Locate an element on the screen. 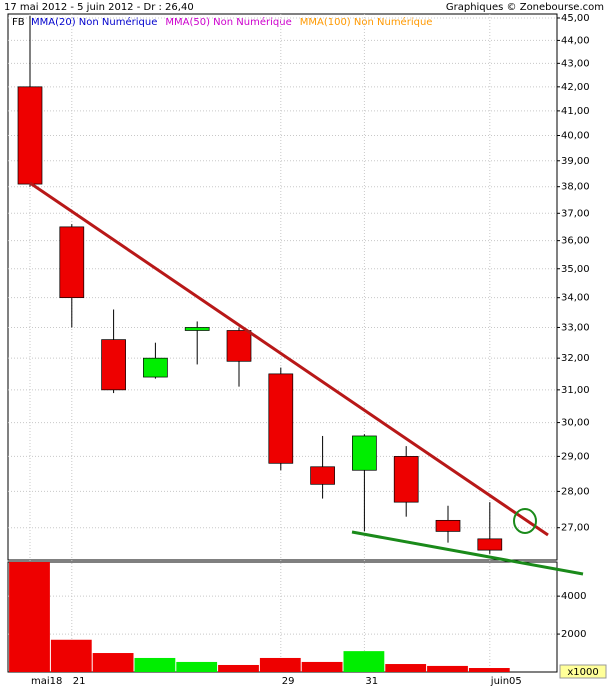 This screenshot has height=695, width=609. y-tick-label: 27,00 is located at coordinates (575, 528).